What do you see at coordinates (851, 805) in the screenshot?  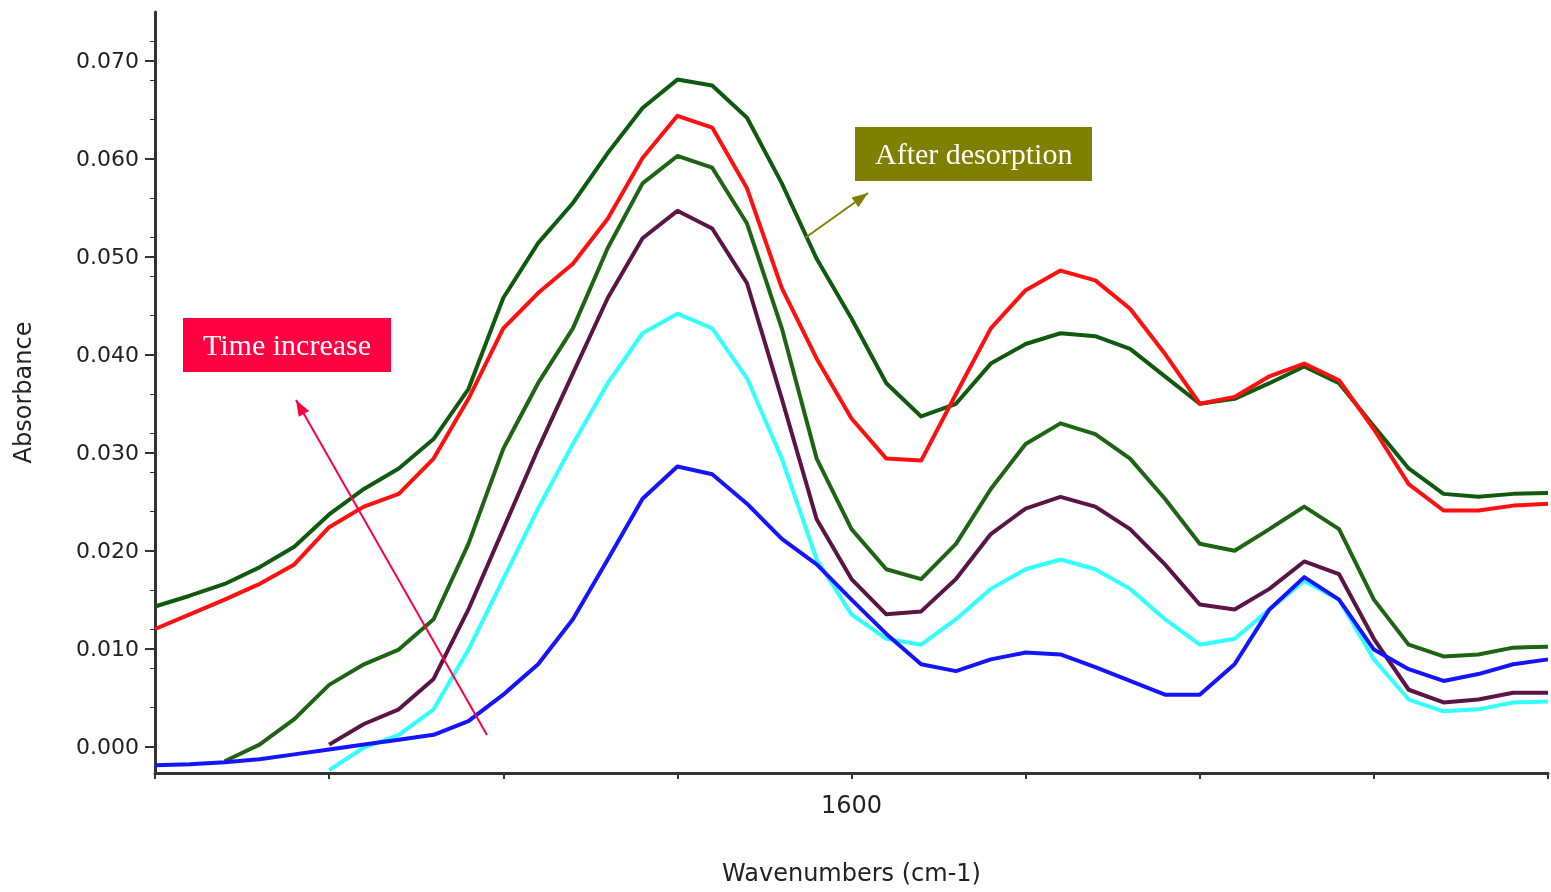 I see `text: 1600` at bounding box center [851, 805].